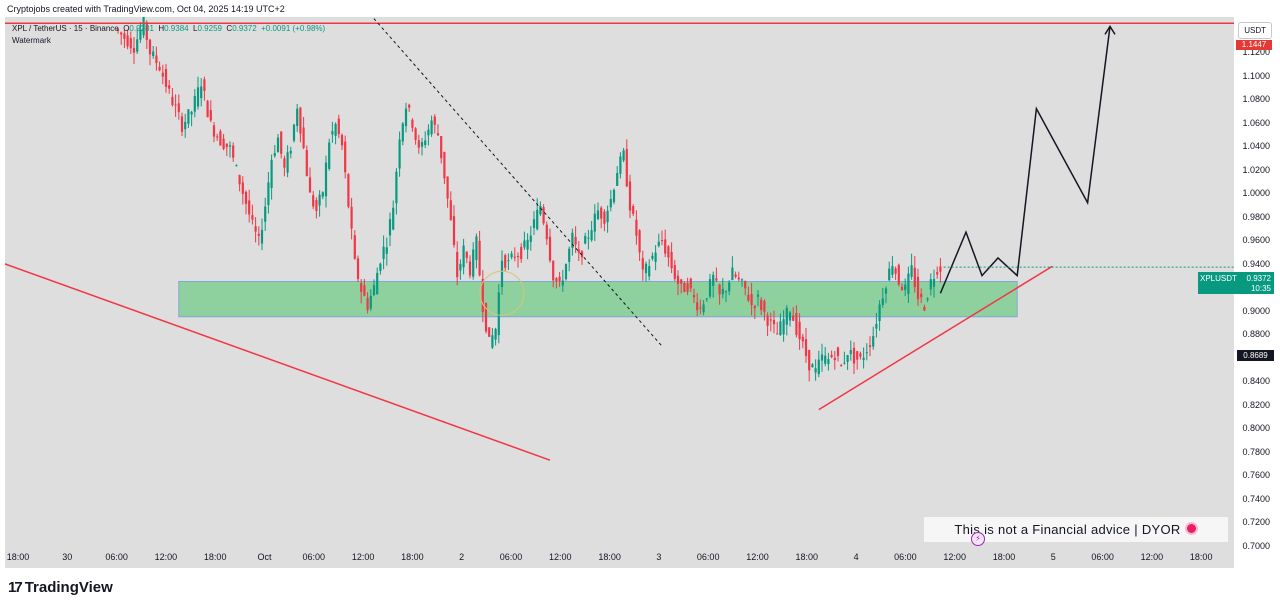 The height and width of the screenshot is (610, 1280). I want to click on low-value: 0.9259, so click(209, 28).